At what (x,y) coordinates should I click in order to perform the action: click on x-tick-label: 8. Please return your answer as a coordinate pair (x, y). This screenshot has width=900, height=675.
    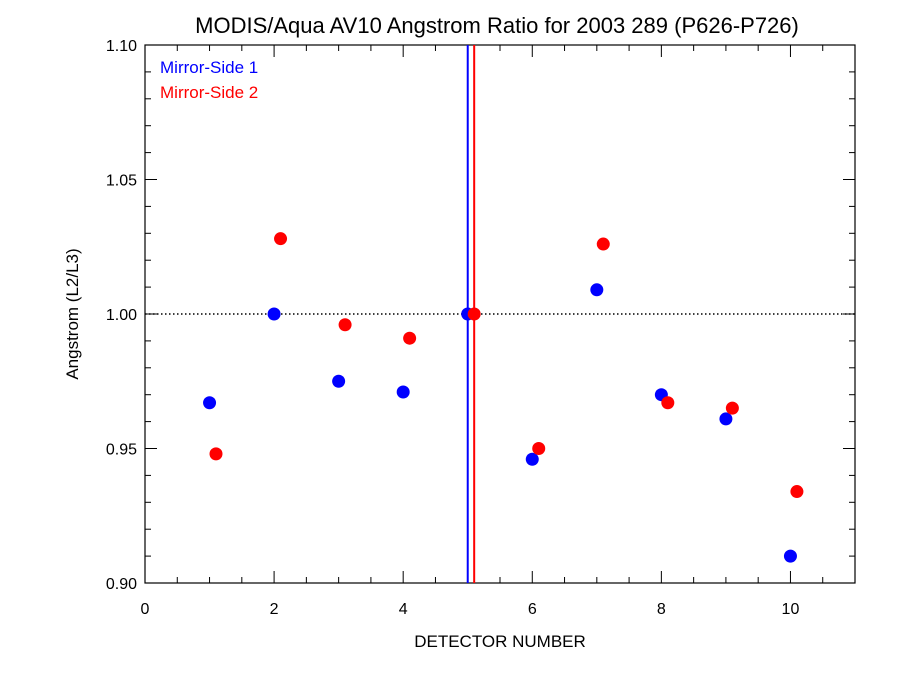
    Looking at the image, I should click on (661, 609).